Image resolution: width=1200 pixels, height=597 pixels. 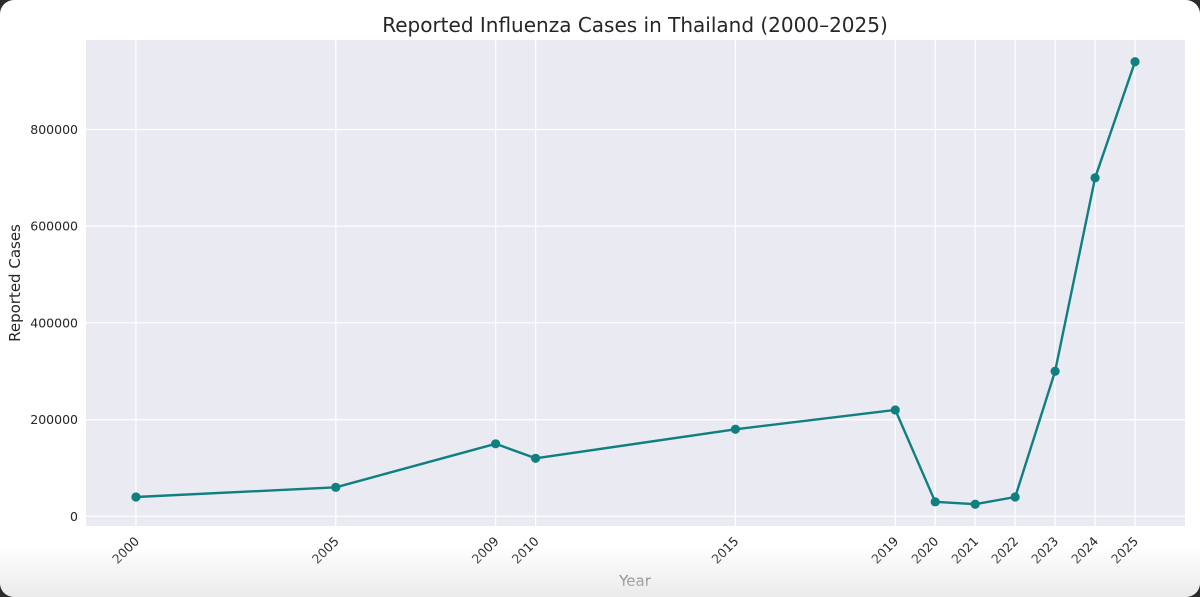 What do you see at coordinates (74, 516) in the screenshot?
I see `y-tick-label: 0` at bounding box center [74, 516].